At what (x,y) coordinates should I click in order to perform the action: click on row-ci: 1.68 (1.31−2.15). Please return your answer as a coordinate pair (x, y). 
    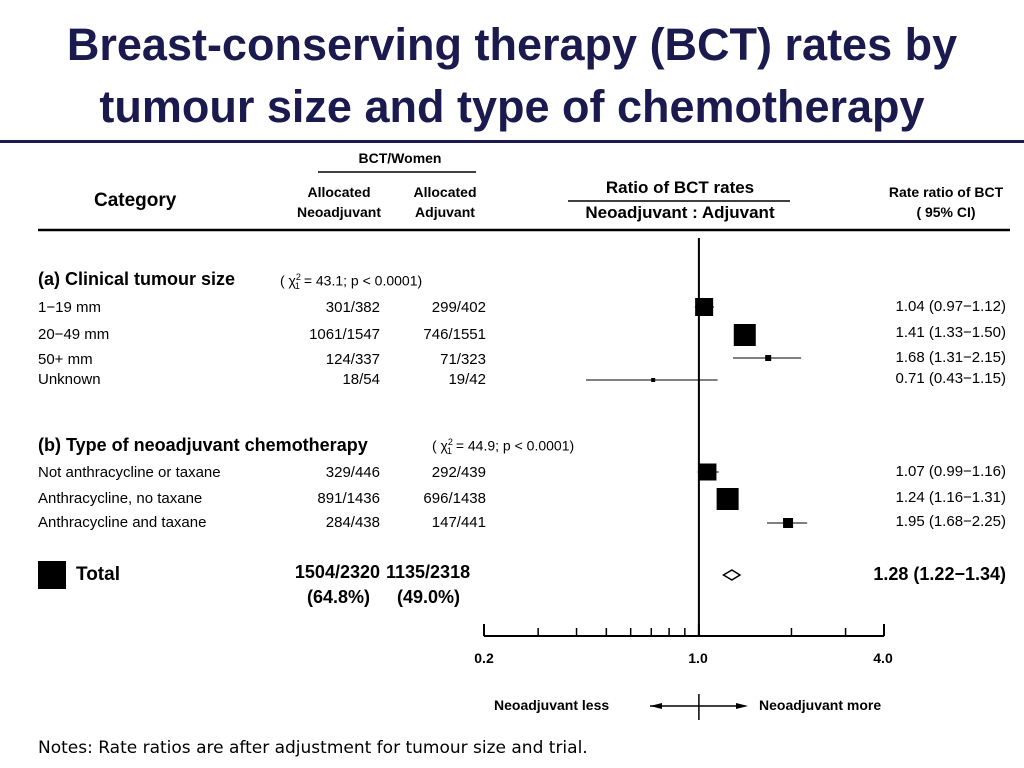
    Looking at the image, I should click on (950, 357).